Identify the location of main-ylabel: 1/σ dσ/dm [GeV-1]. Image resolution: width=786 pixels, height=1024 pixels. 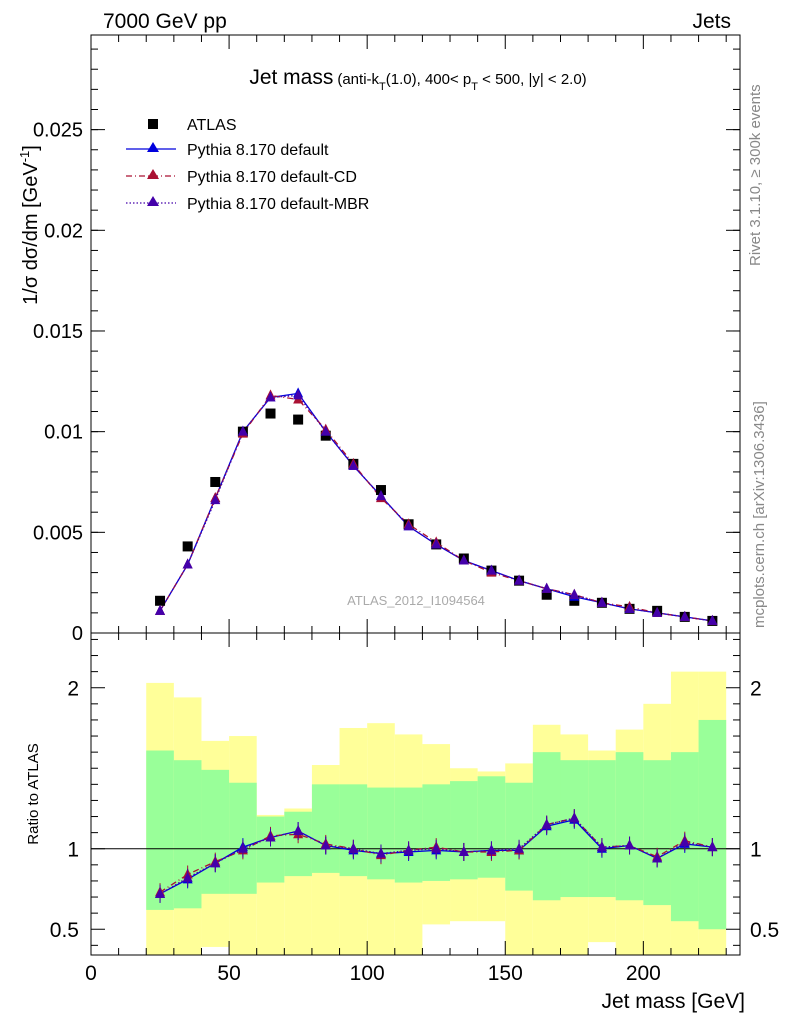
(29, 225).